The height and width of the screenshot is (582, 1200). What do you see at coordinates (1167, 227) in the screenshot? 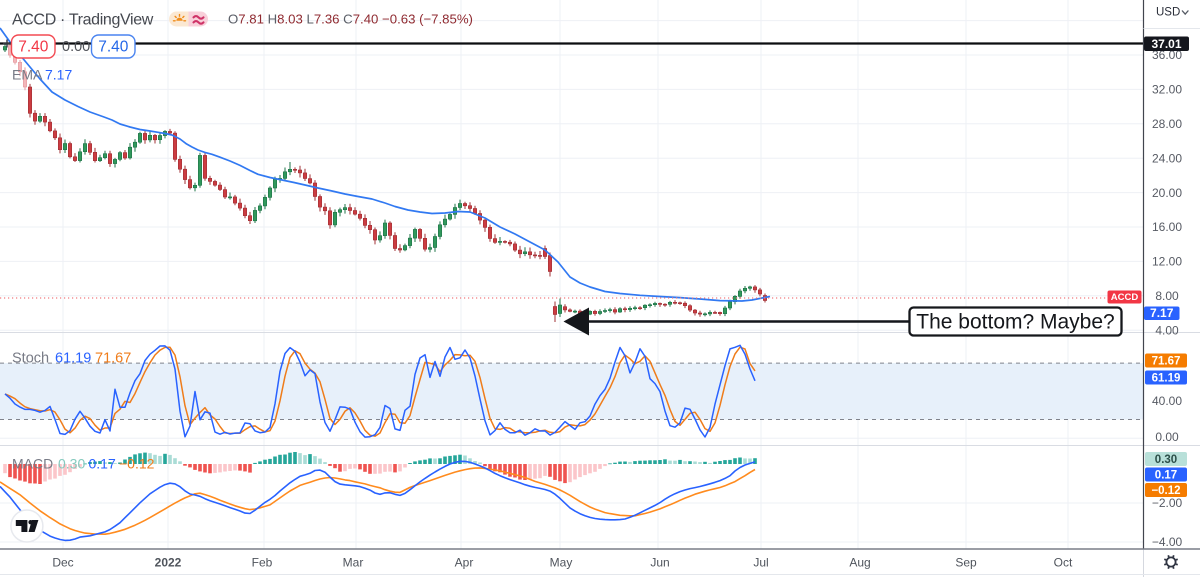
I see `svg-text: 16.00` at bounding box center [1167, 227].